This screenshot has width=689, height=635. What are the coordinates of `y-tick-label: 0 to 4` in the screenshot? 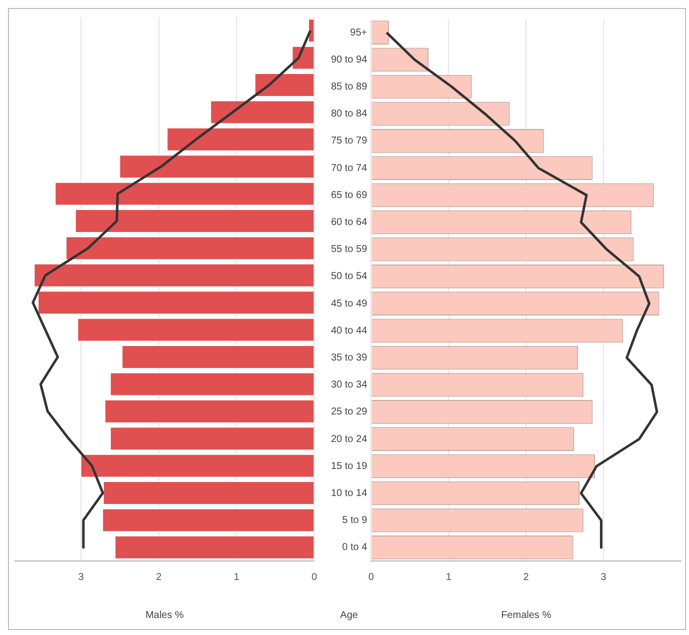 It's located at (355, 548).